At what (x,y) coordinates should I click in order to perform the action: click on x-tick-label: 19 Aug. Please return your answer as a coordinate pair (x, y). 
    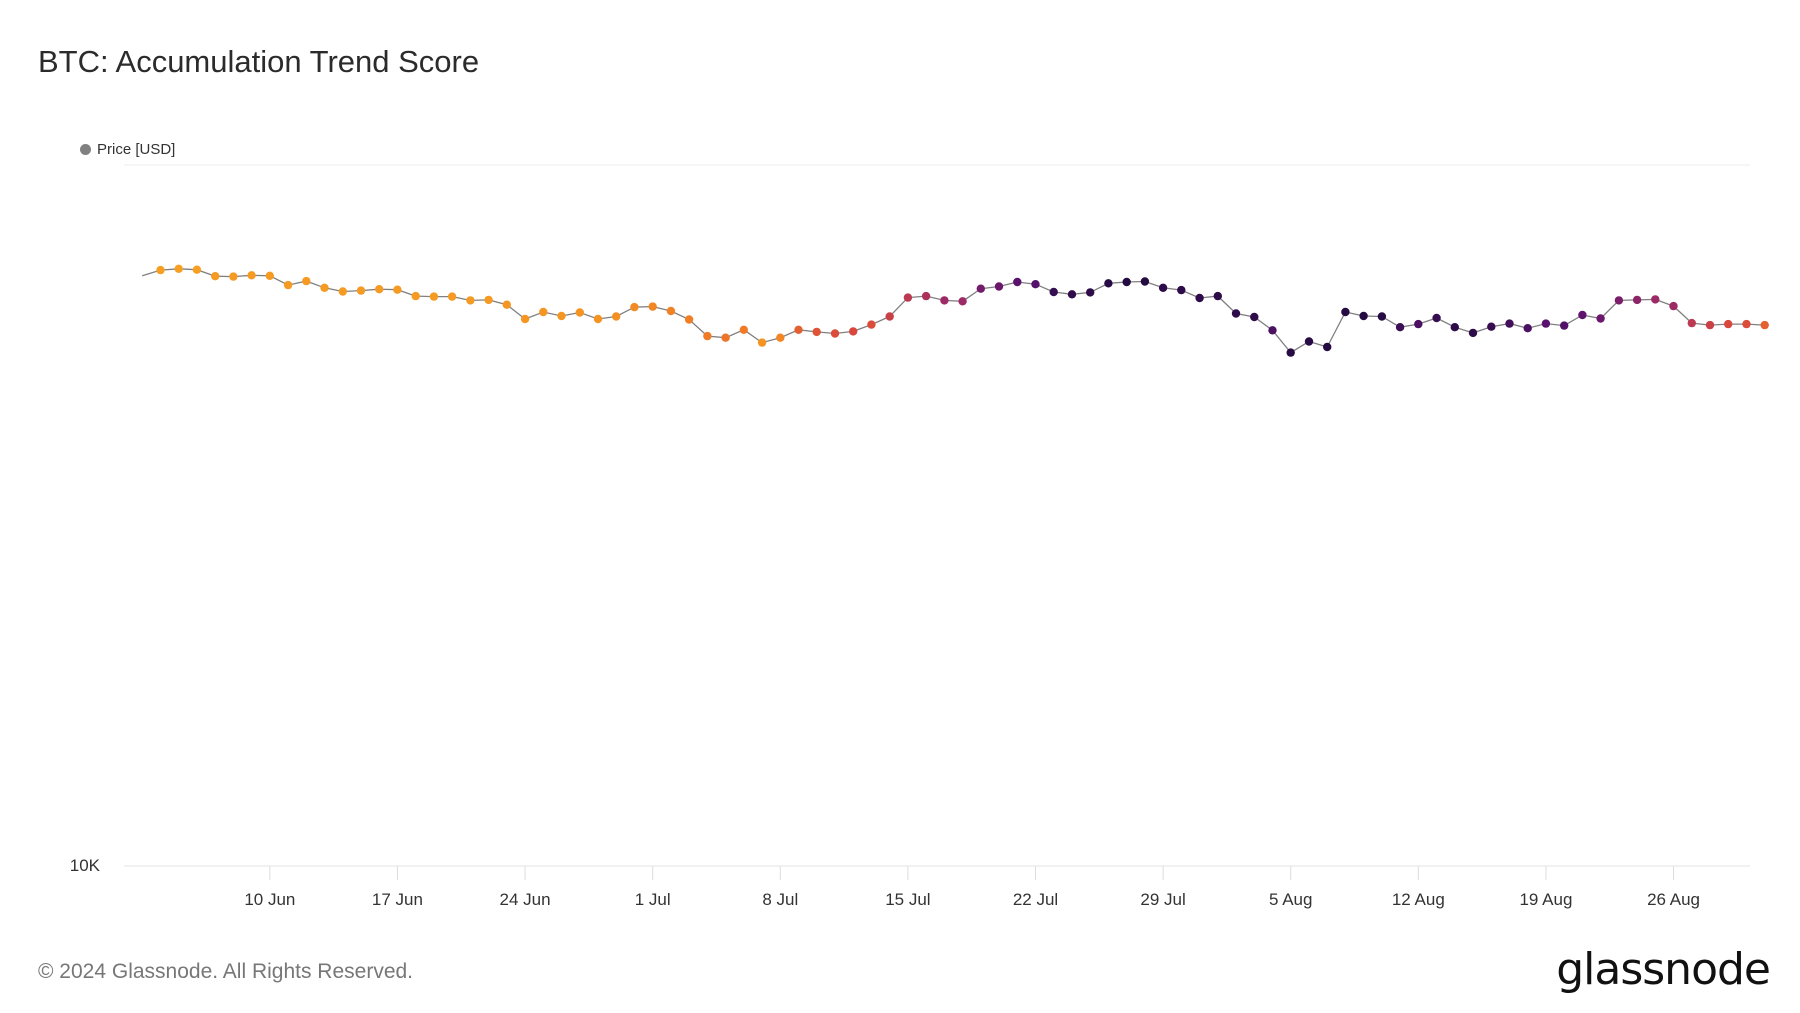
    Looking at the image, I should click on (1545, 899).